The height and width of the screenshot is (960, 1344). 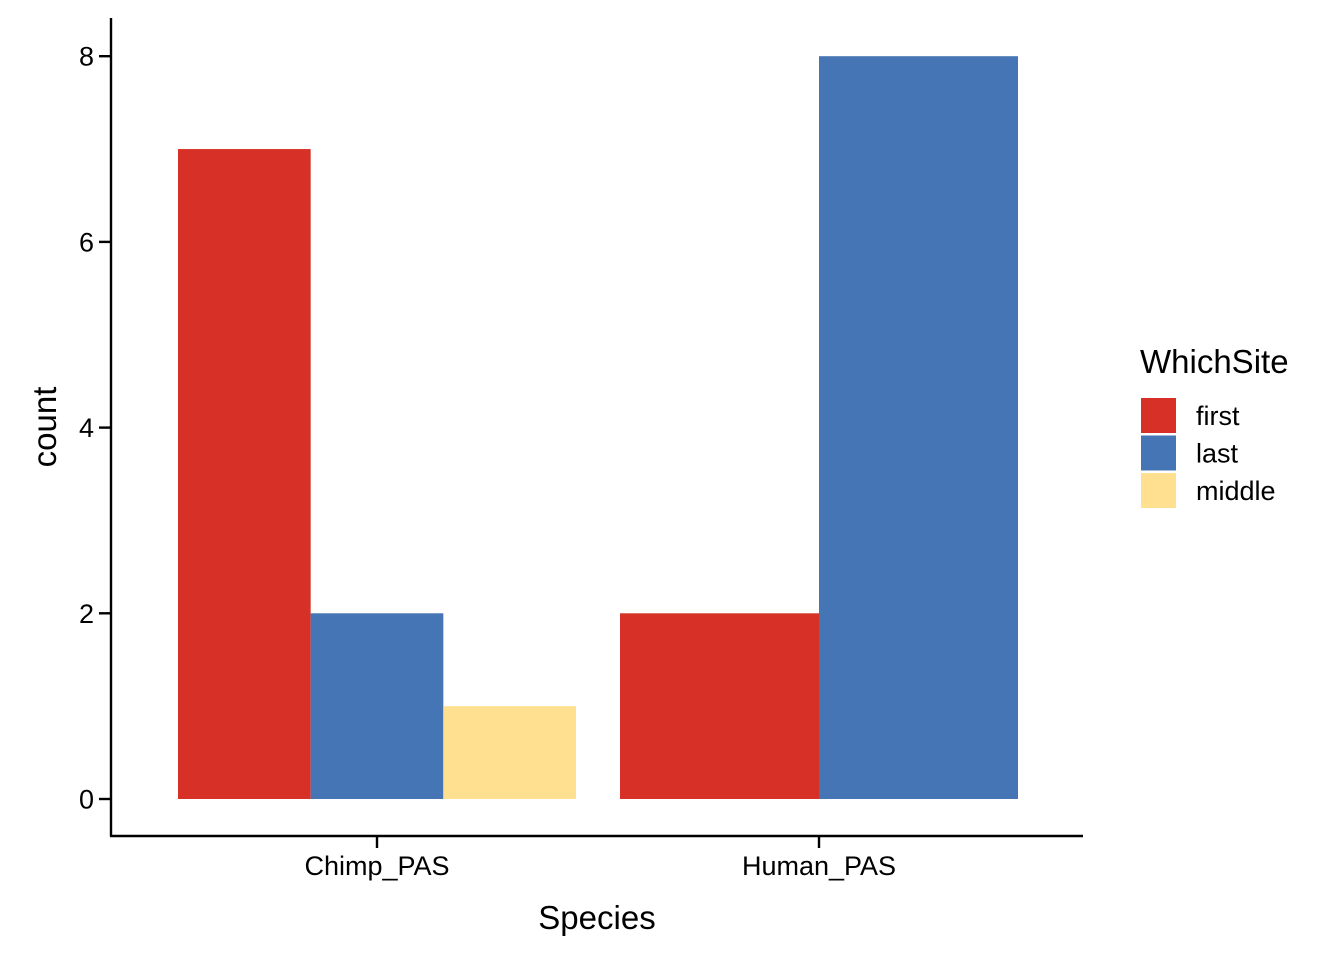 I want to click on legend-key-middle, so click(x=1158, y=490).